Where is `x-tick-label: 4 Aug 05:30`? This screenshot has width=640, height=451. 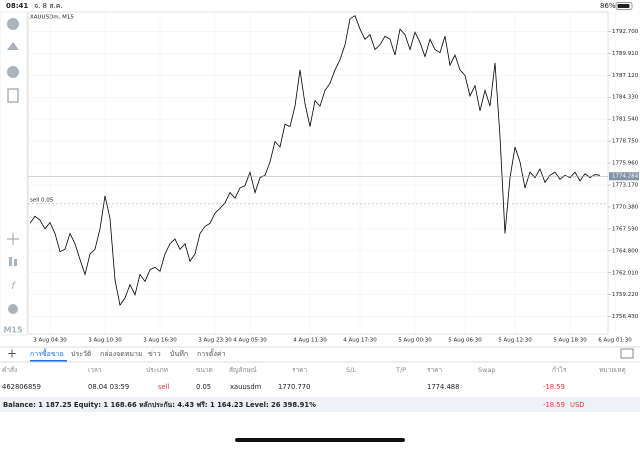 x-tick-label: 4 Aug 05:30 is located at coordinates (250, 341).